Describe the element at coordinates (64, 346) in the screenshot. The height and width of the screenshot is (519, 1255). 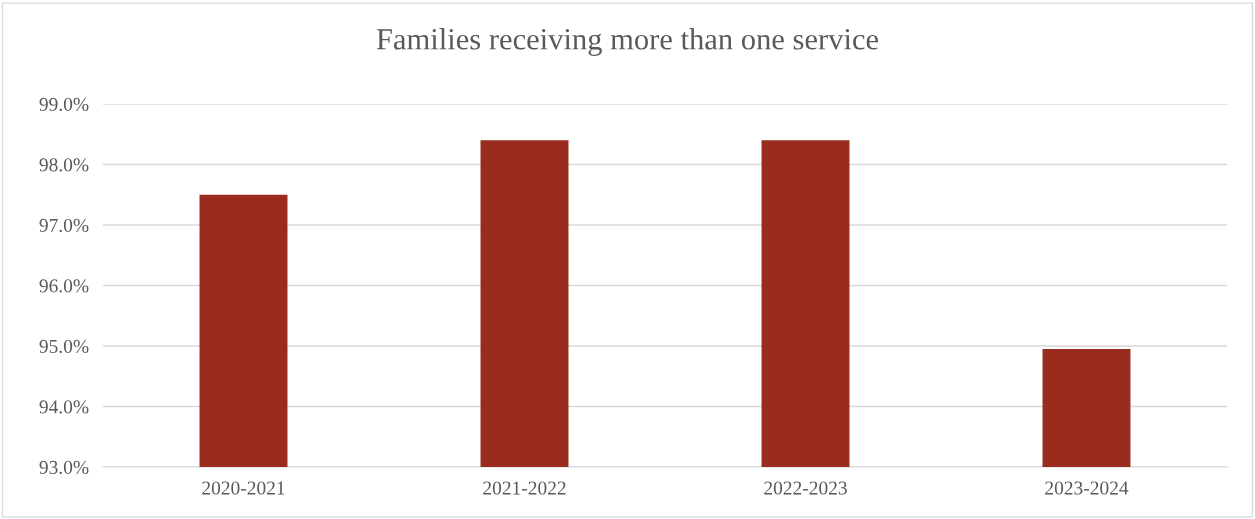
I see `y-tick-label: 95.0%` at that location.